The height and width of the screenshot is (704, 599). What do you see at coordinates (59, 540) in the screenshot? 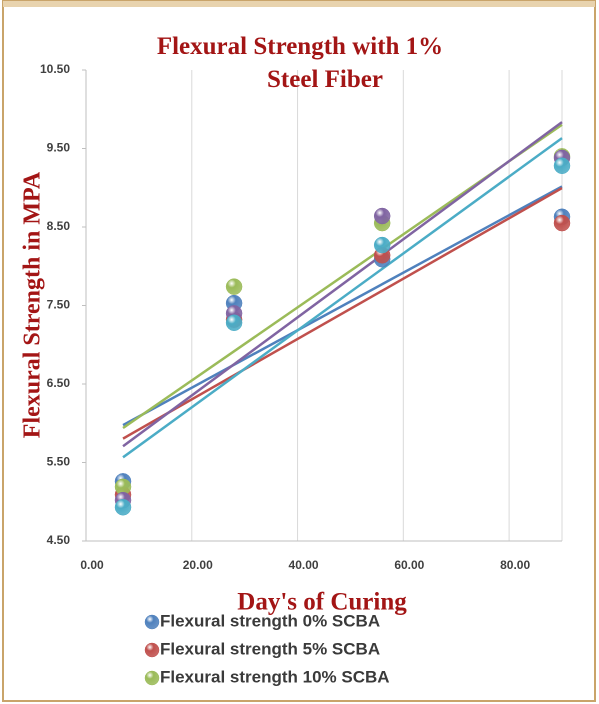
I see `y-tick-label: 4.50` at bounding box center [59, 540].